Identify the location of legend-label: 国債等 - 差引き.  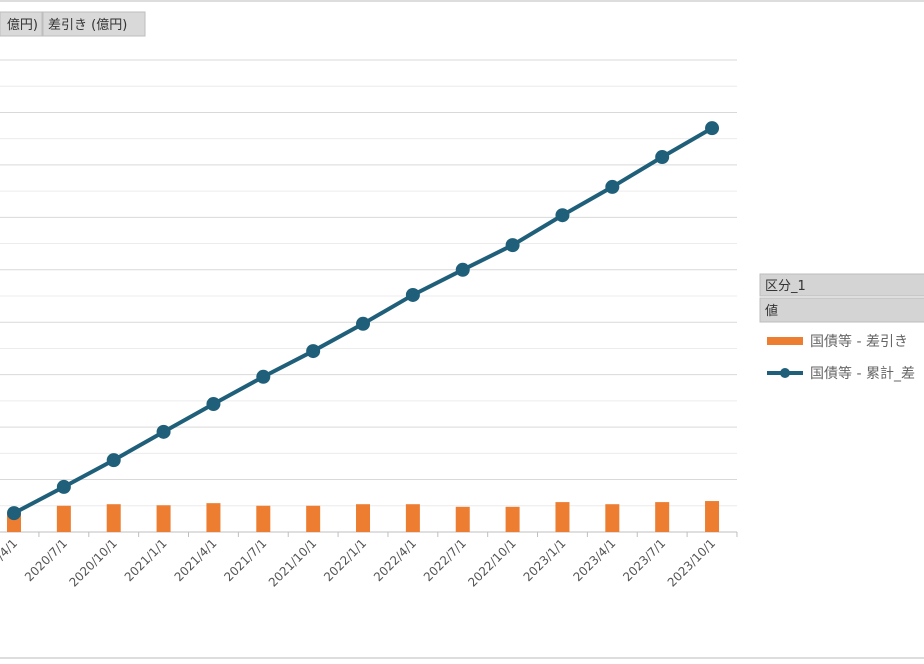
(859, 341).